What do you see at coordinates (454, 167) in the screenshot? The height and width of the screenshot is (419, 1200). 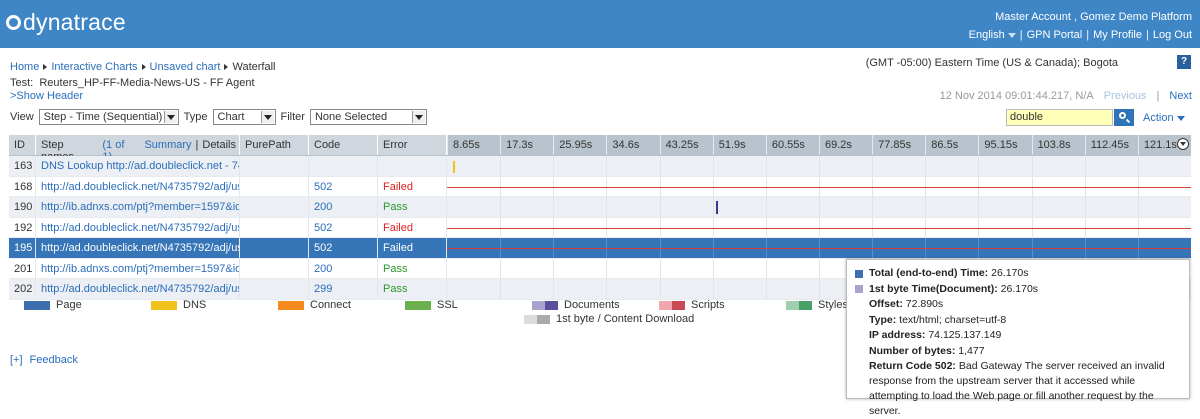 I see `dns-timing-bar` at bounding box center [454, 167].